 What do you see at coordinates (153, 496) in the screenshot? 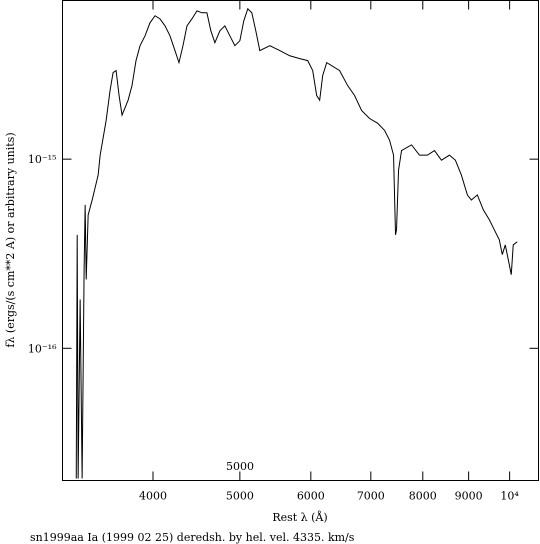
I see `x-tick-label: 4000` at bounding box center [153, 496].